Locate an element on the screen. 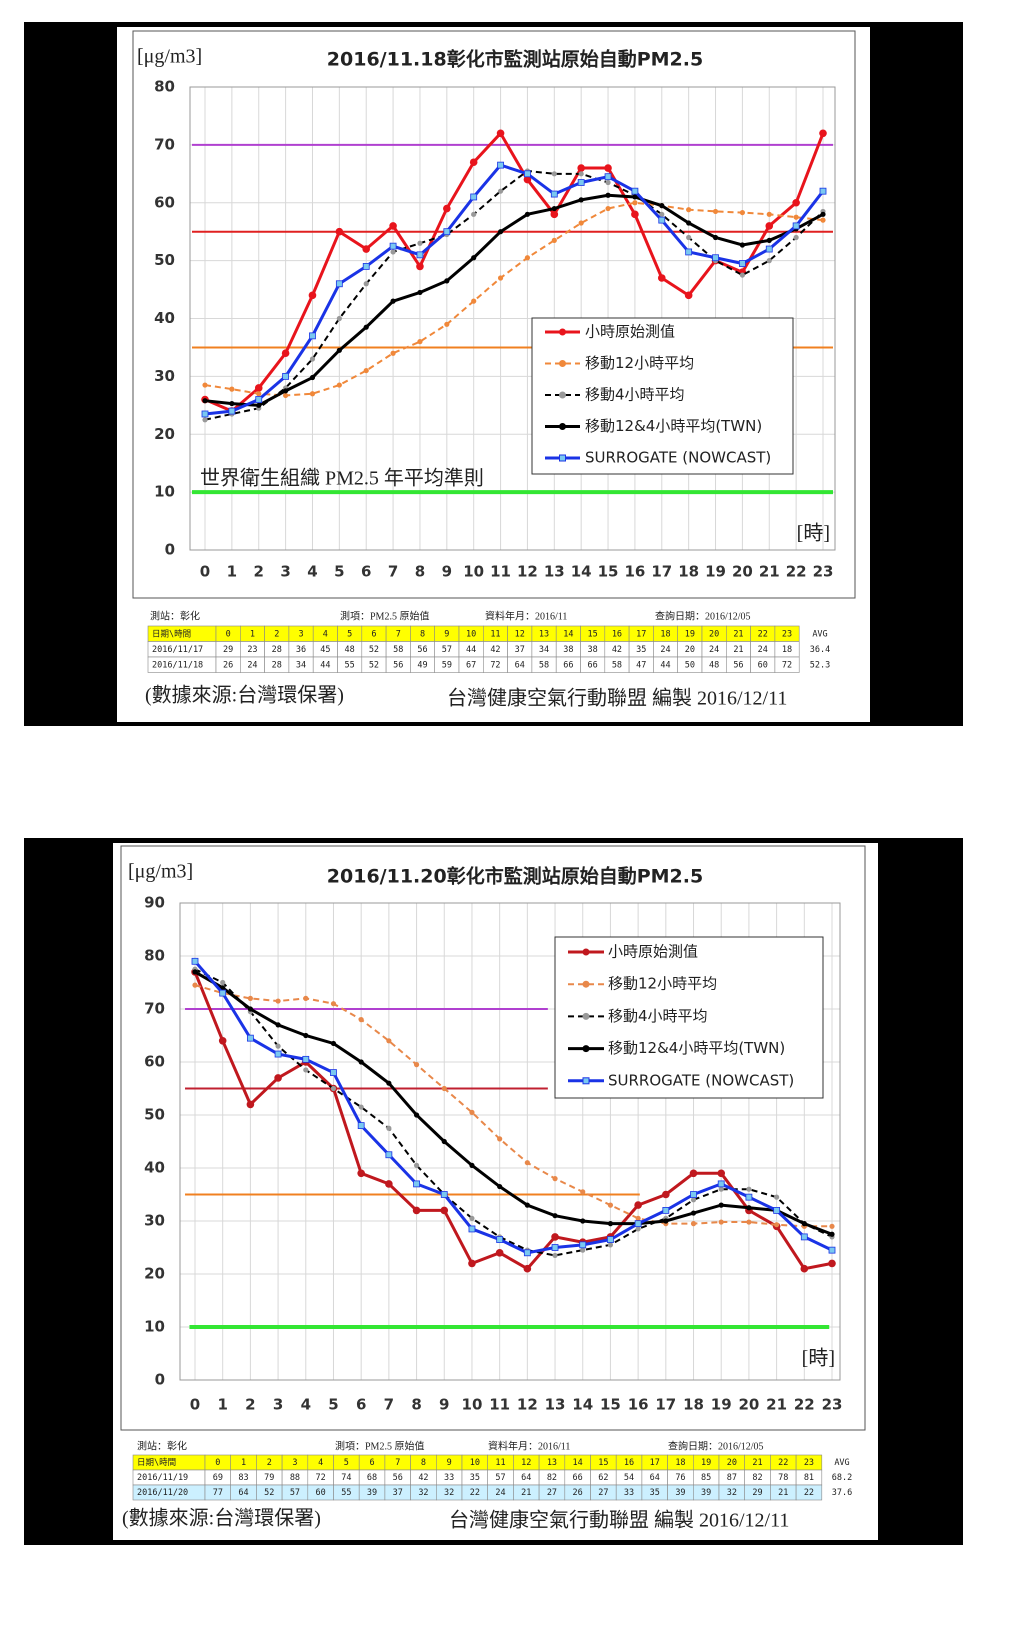  x-tick-label: 12 is located at coordinates (527, 572).